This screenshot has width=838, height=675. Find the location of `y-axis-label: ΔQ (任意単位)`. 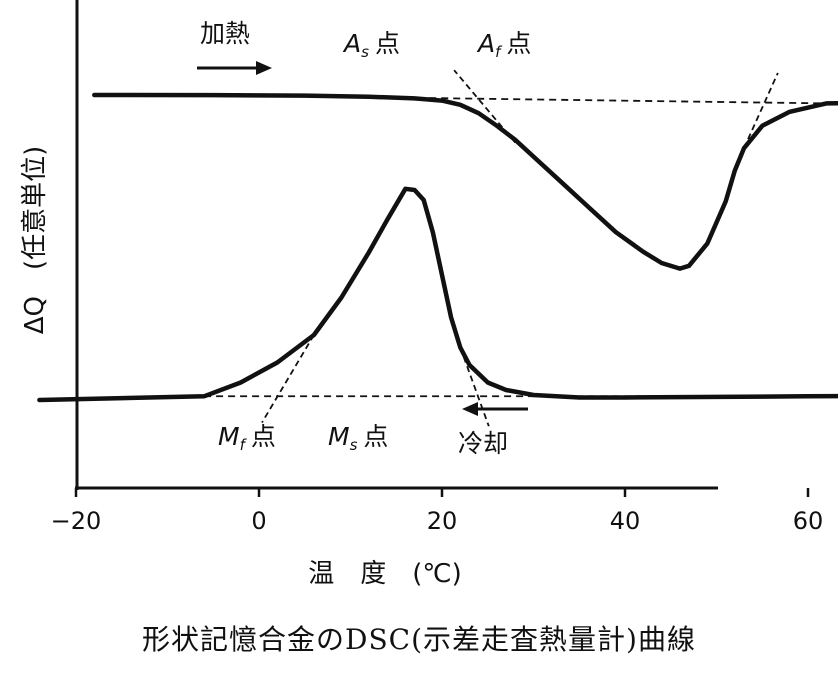

y-axis-label: ΔQ (任意単位) is located at coordinates (35, 240).